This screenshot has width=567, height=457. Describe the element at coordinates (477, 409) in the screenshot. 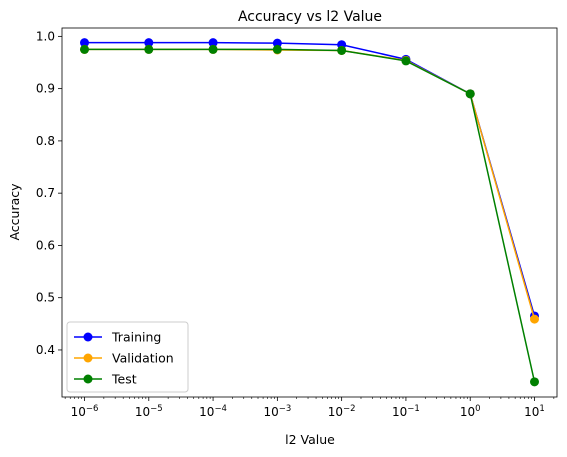

I see `x-tick-exponent: 0` at that location.